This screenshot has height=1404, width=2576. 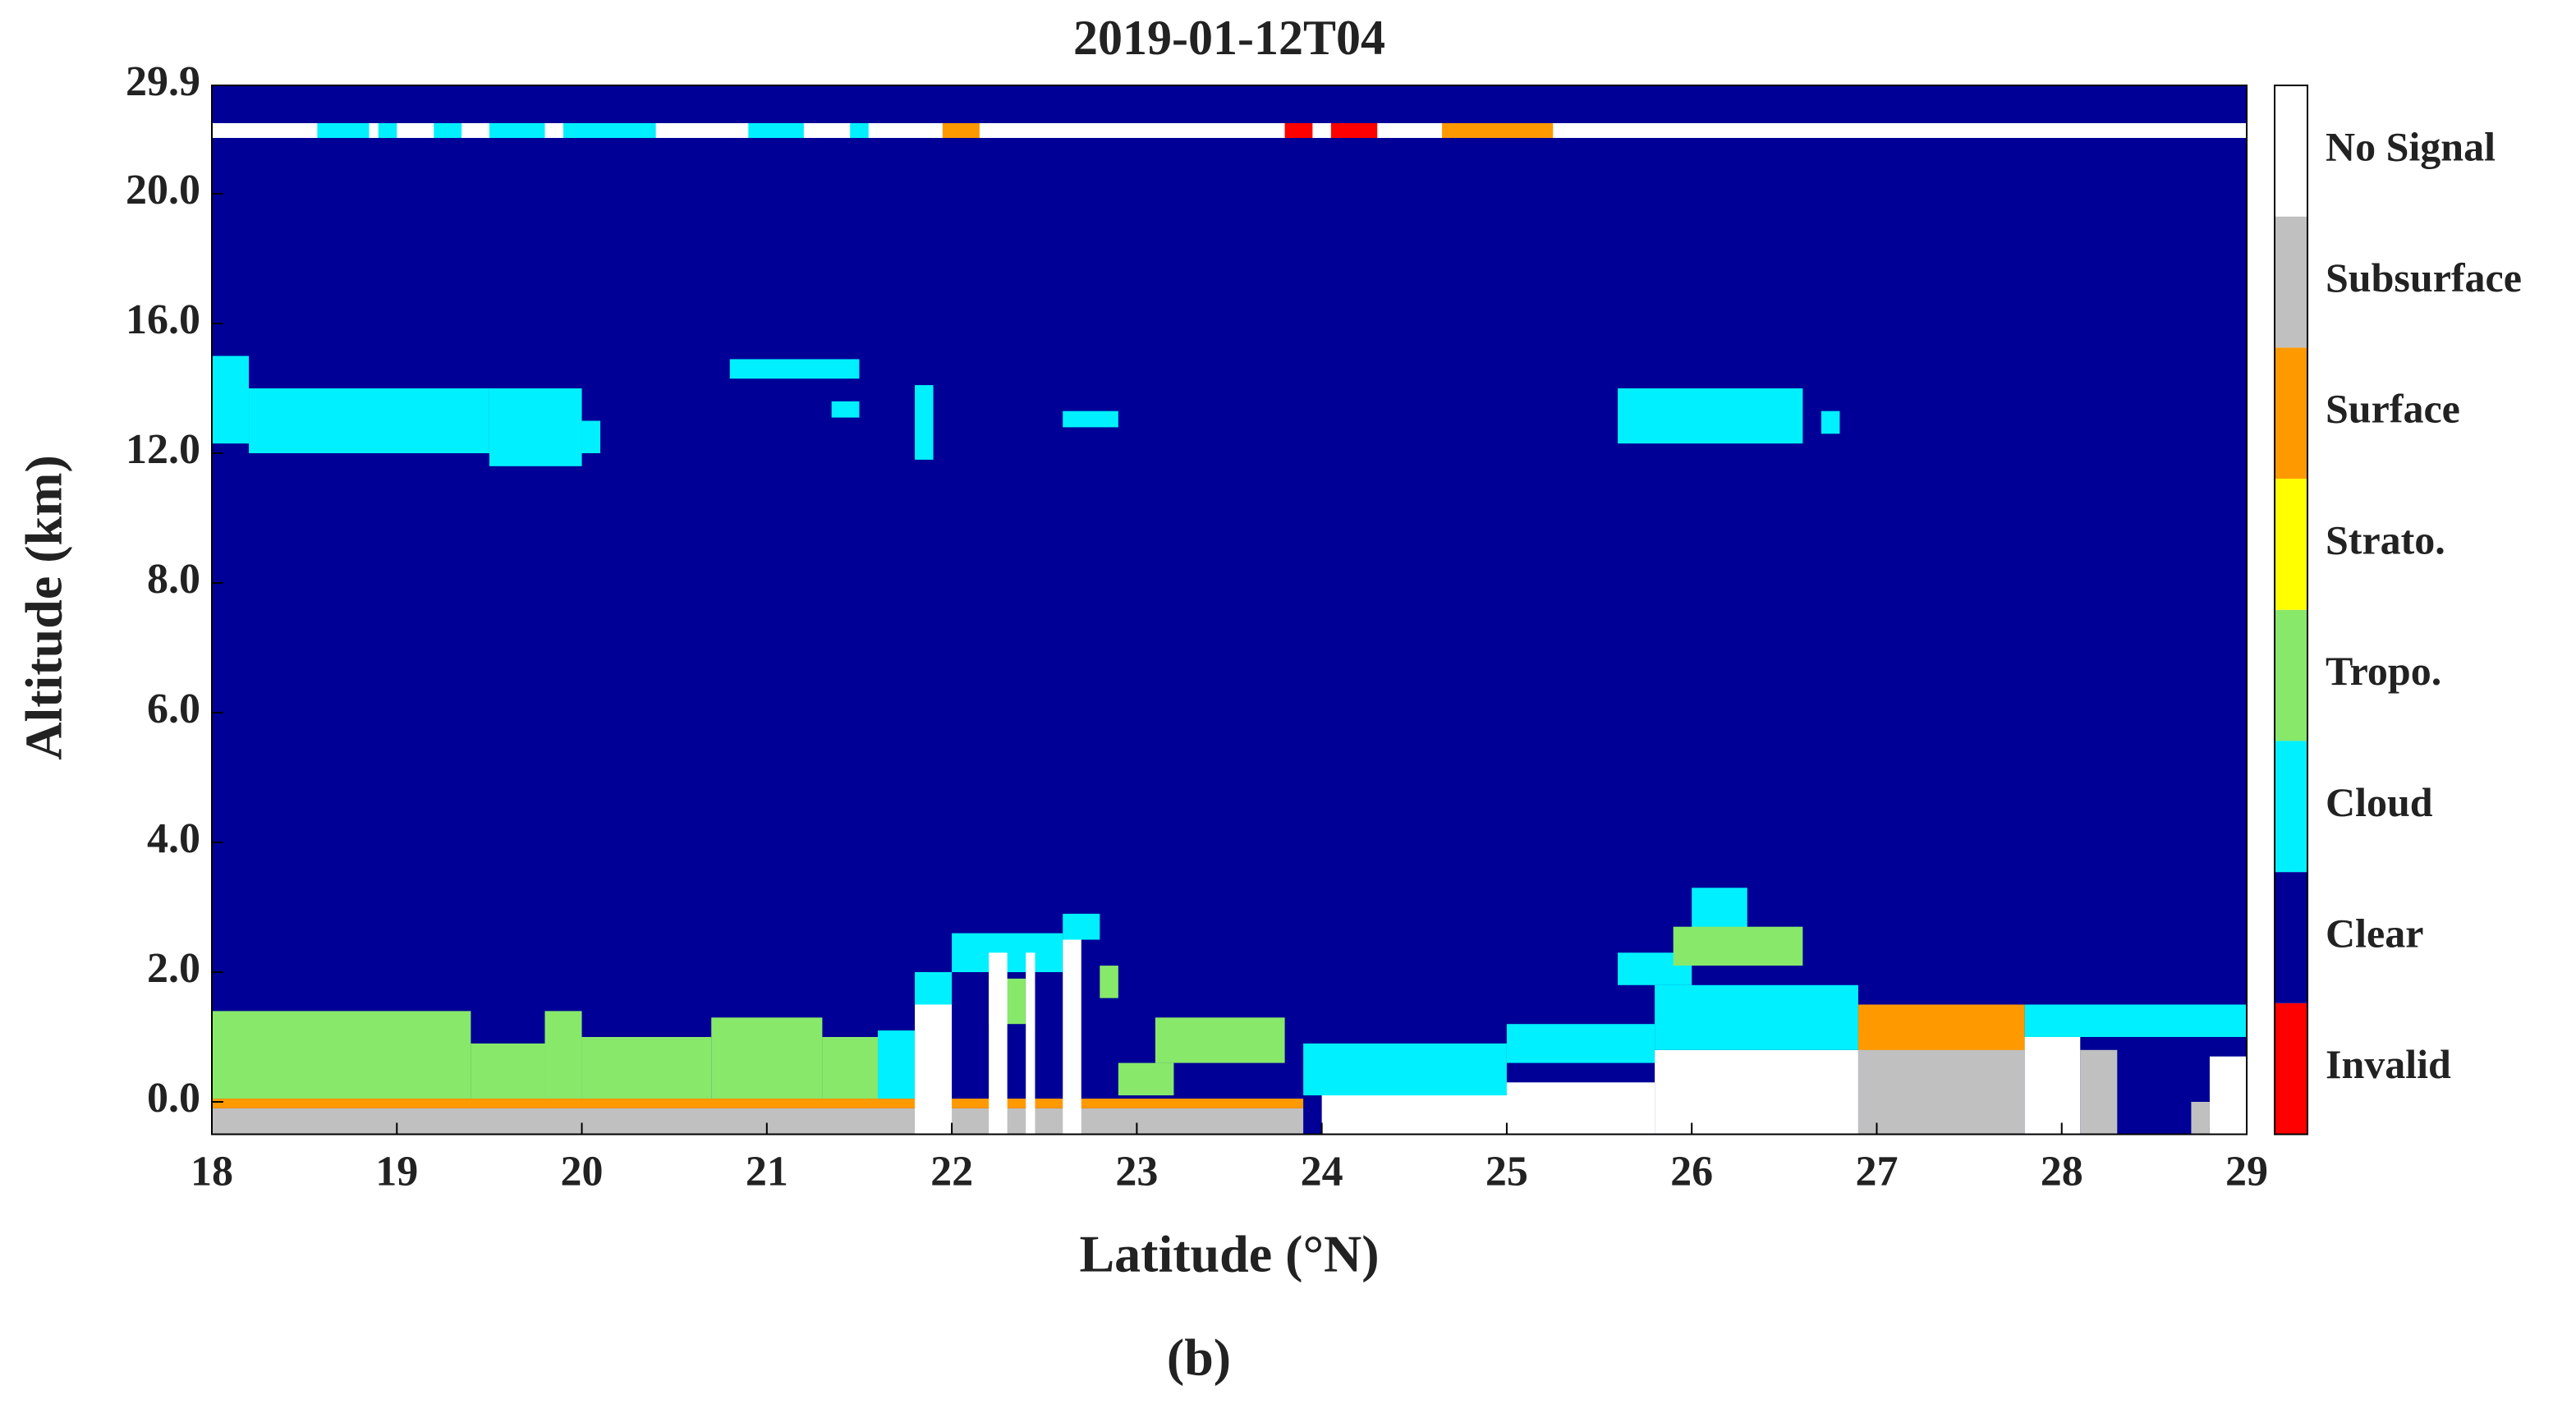 I want to click on y-tick-label: 8.0, so click(x=173, y=579).